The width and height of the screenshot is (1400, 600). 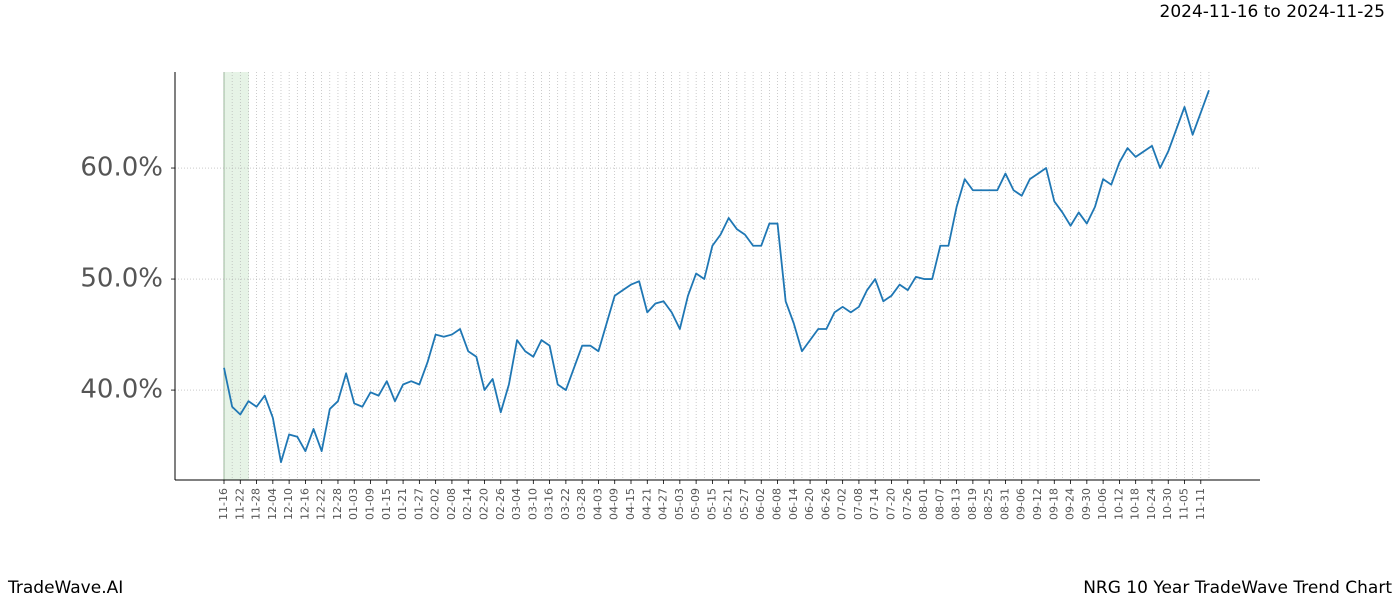 I want to click on x-tick-label: 04-21, so click(x=646, y=504).